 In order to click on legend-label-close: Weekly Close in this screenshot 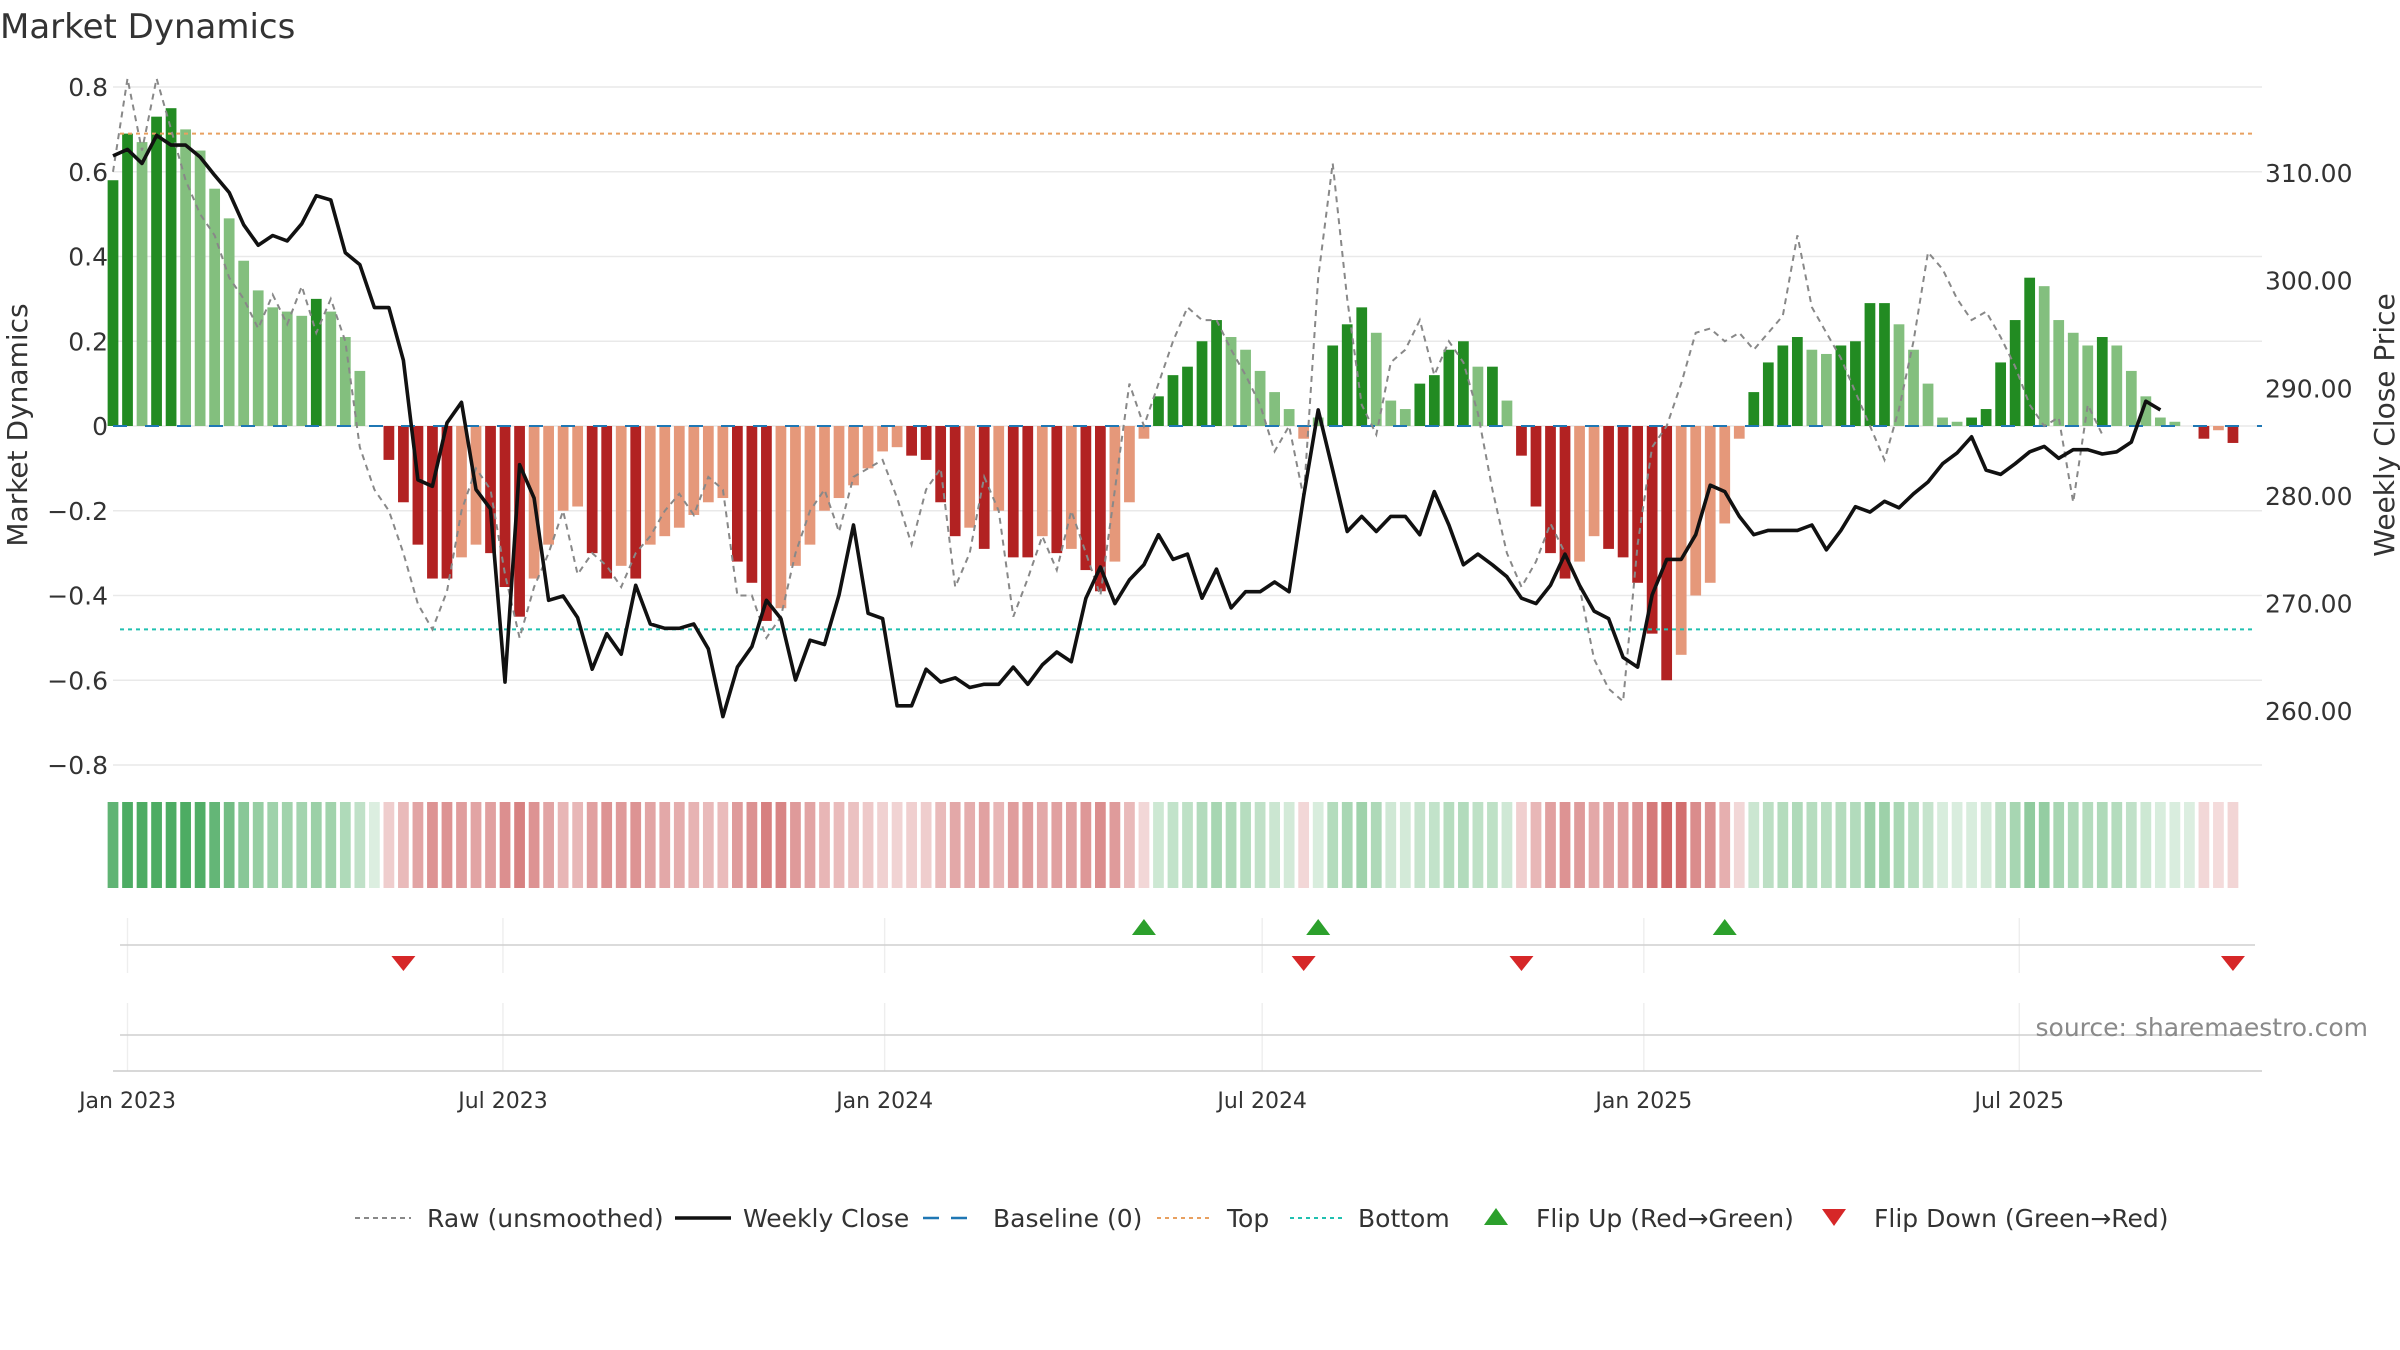, I will do `click(826, 1218)`.